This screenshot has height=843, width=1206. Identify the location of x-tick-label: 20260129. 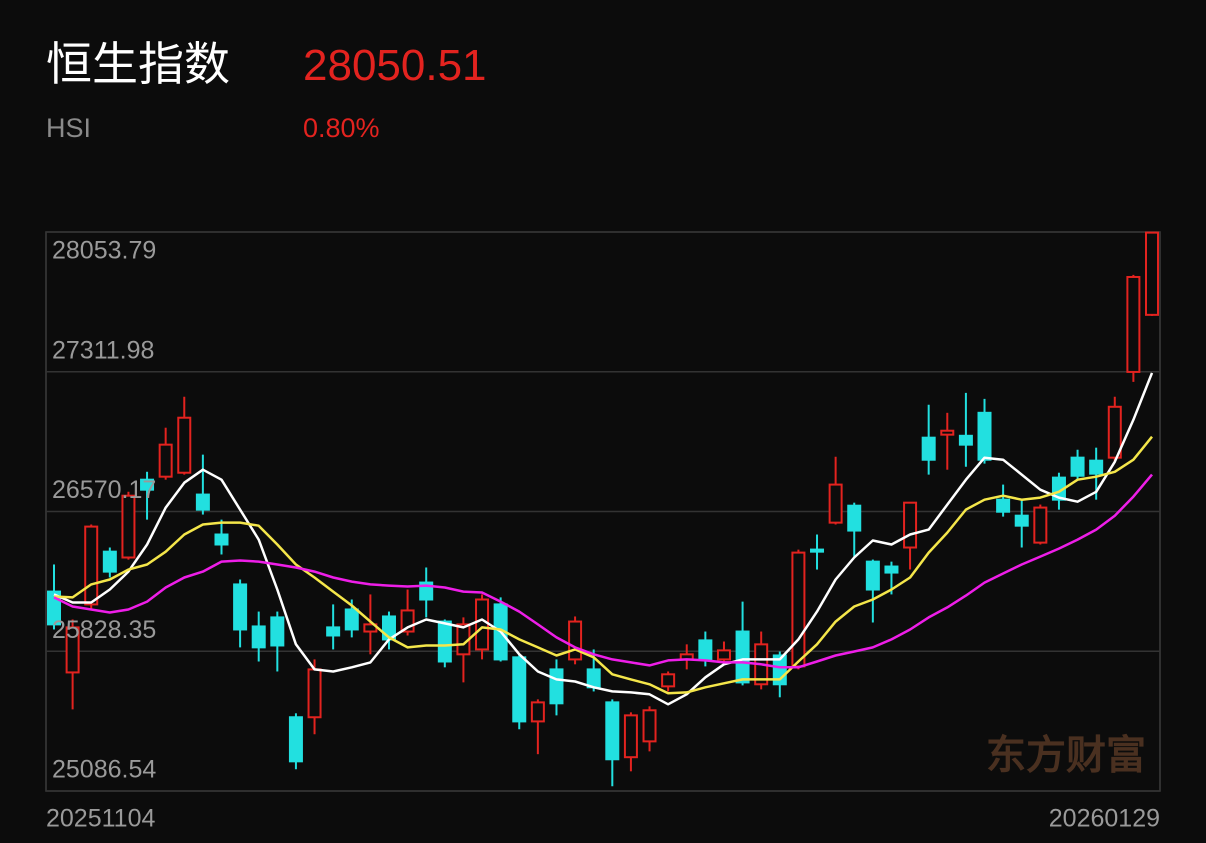
(1104, 819).